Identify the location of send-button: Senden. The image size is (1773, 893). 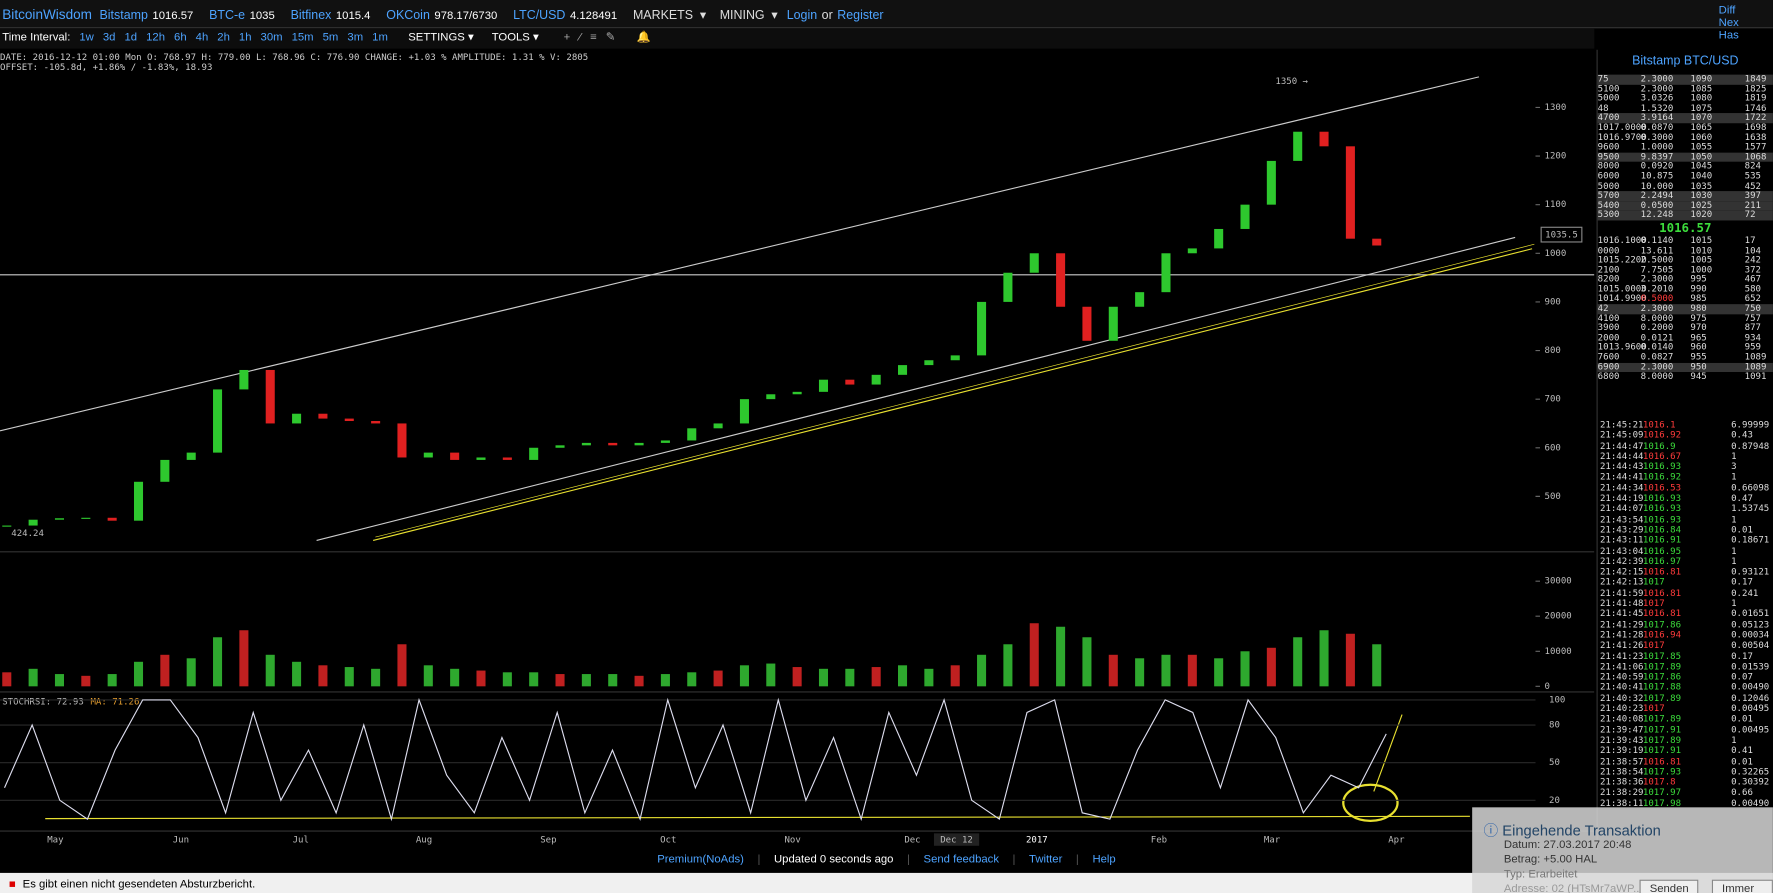
(1669, 886).